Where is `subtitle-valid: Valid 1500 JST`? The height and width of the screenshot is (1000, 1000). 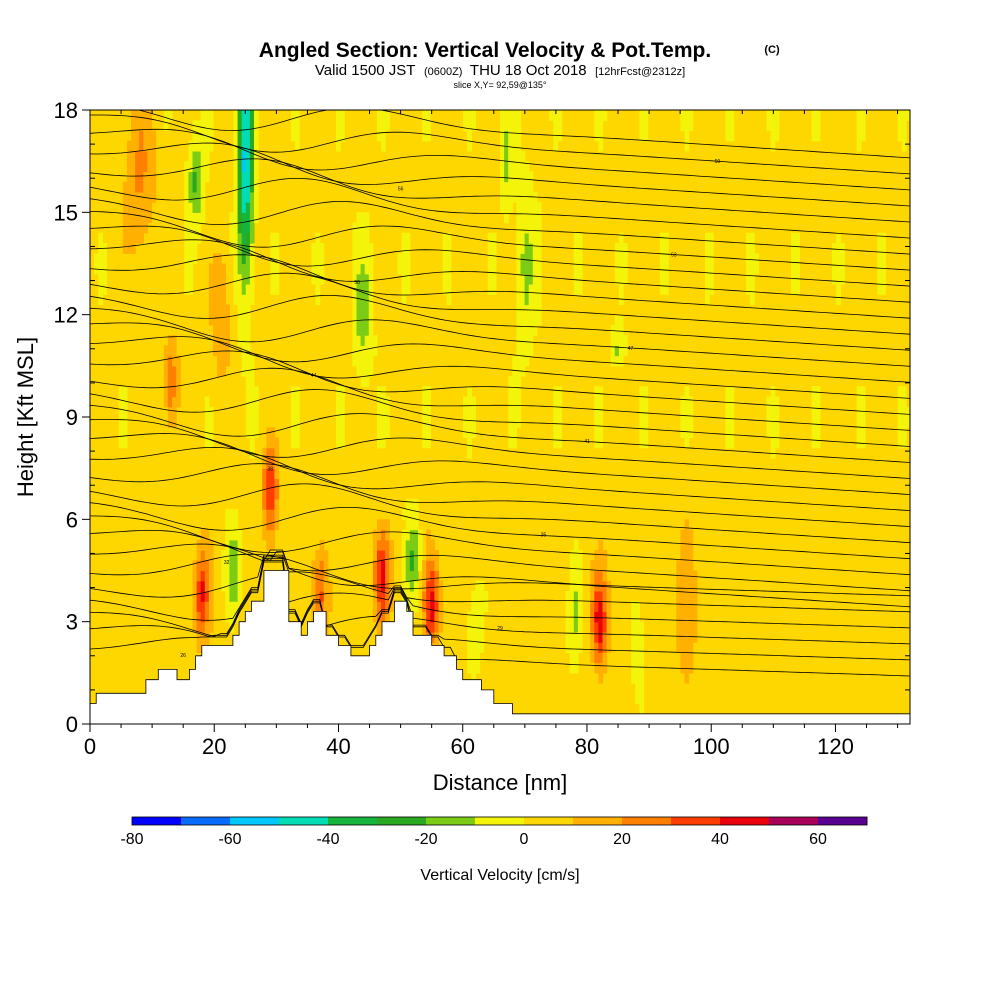
subtitle-valid: Valid 1500 JST is located at coordinates (365, 70).